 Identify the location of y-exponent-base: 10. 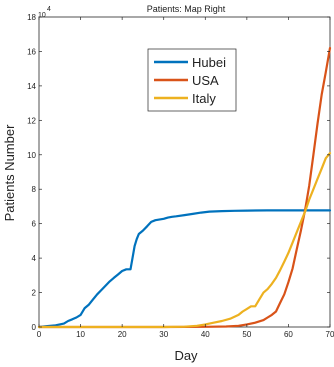
(42, 15).